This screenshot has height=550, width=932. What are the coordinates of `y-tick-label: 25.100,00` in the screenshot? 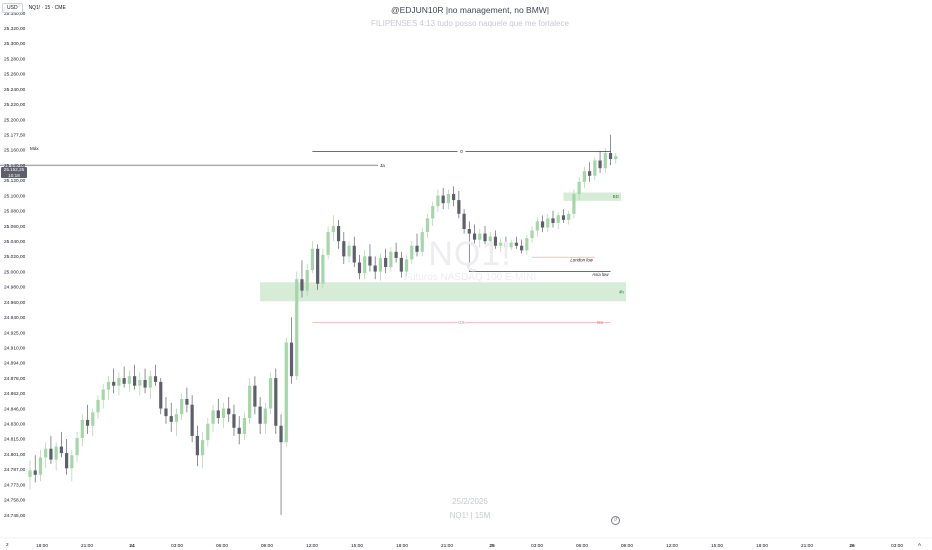 It's located at (15, 196).